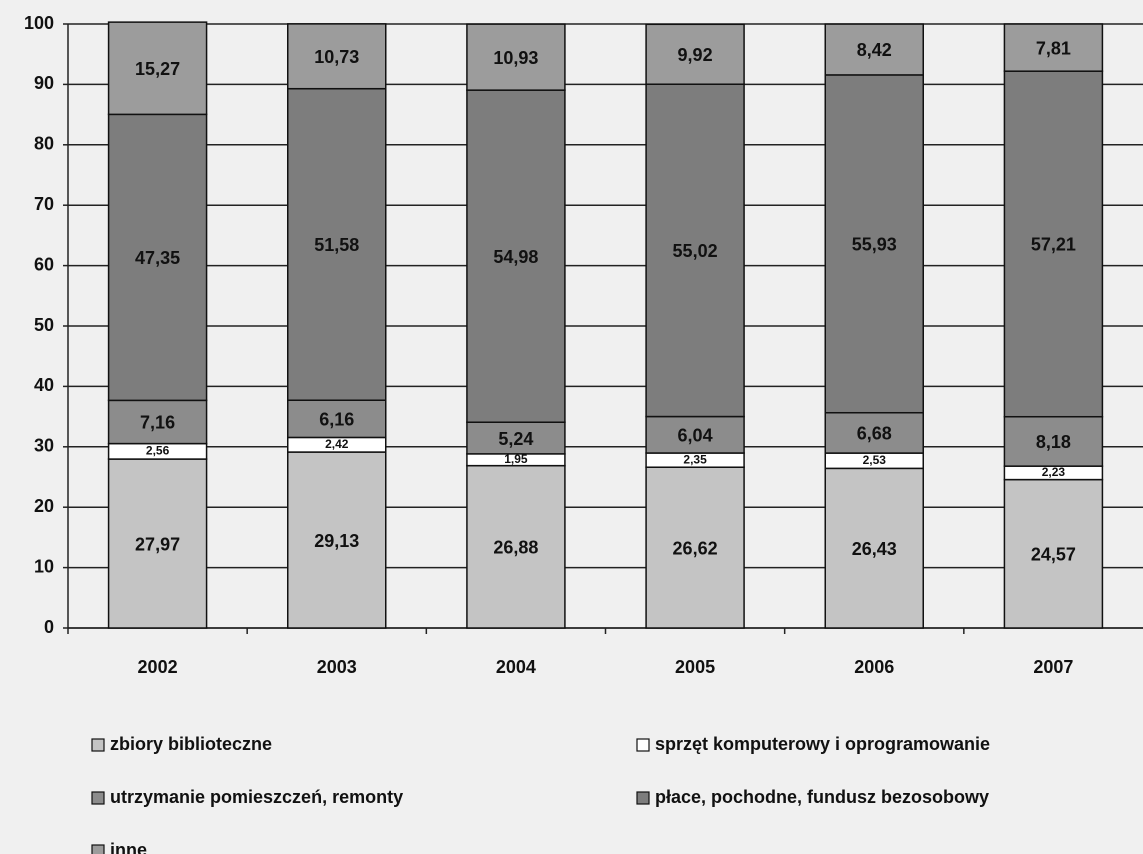 This screenshot has width=1143, height=854. Describe the element at coordinates (158, 451) in the screenshot. I see `data-label: 2,56` at that location.